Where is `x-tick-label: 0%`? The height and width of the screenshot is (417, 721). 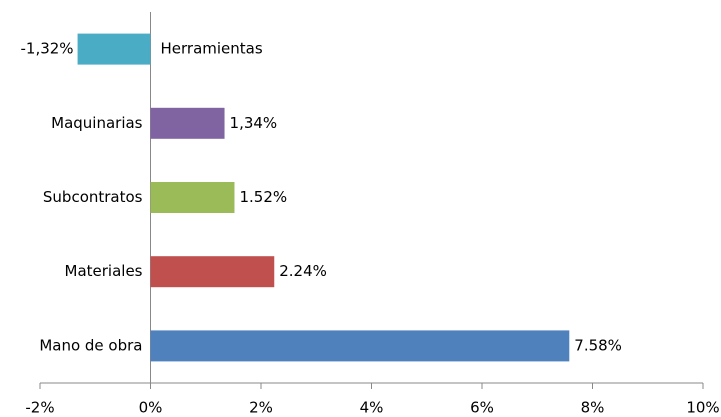 x-tick-label: 0% is located at coordinates (151, 408).